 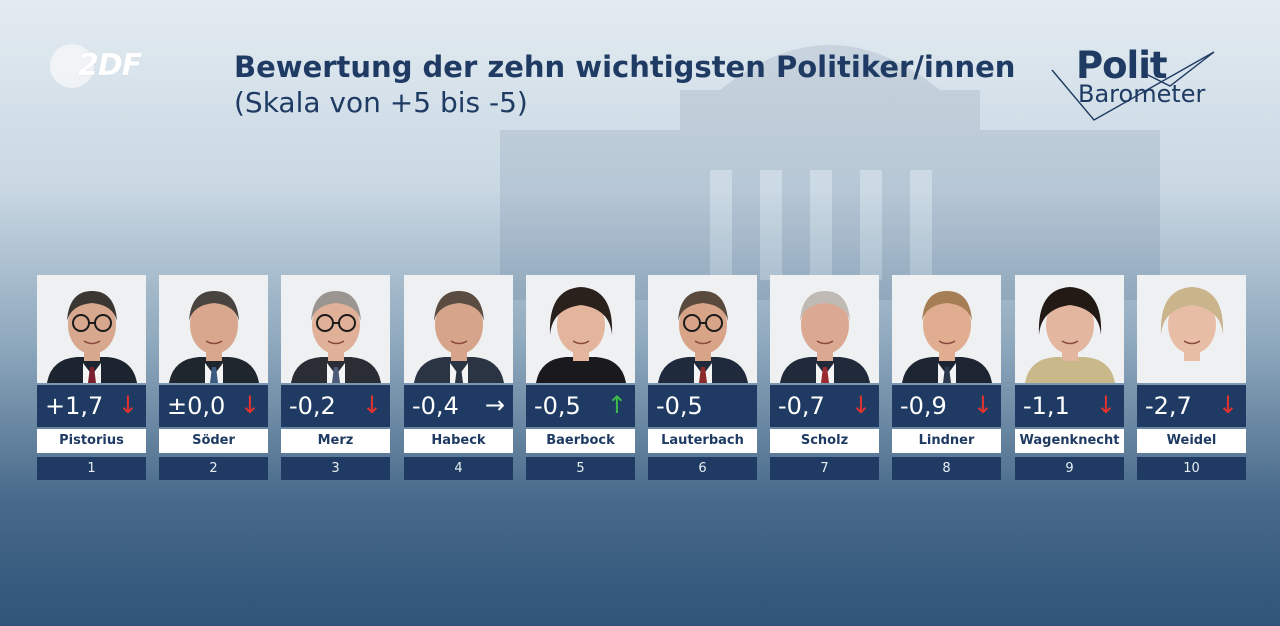 I want to click on politician-card: +1,7 ↓ Pistorius 1, so click(x=91, y=378).